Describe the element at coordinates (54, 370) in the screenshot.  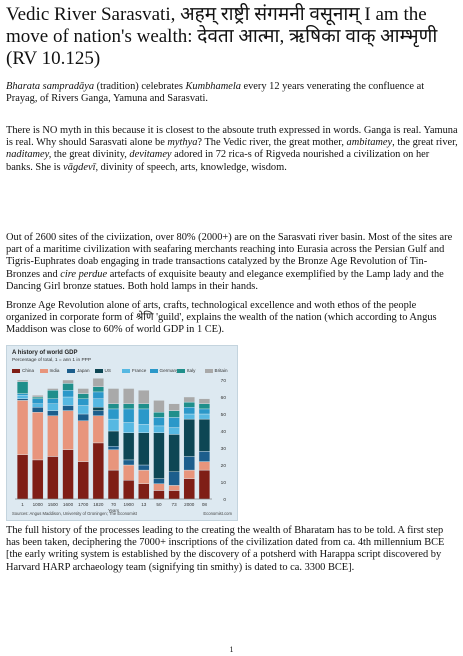
I see `legend-label: India` at that location.